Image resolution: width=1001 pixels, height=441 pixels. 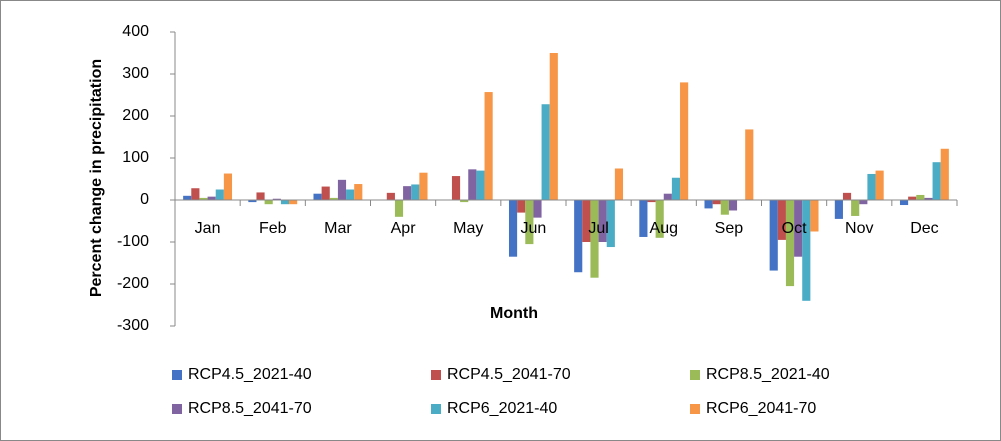 I want to click on y-tick-label: -200, so click(x=133, y=283).